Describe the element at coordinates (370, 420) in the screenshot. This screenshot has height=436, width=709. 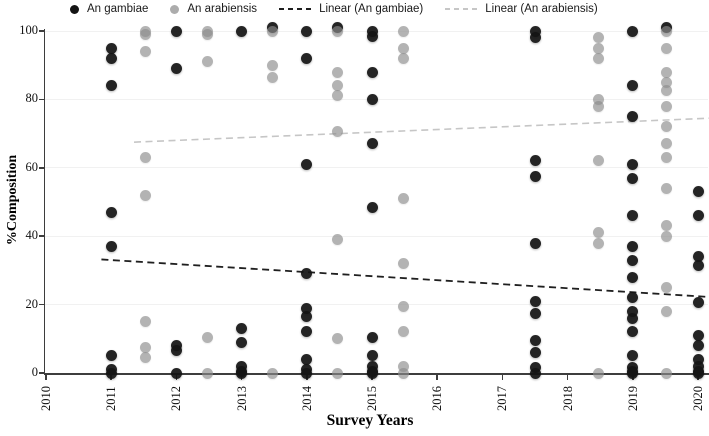
I see `x-axis-title: Survey Years` at that location.